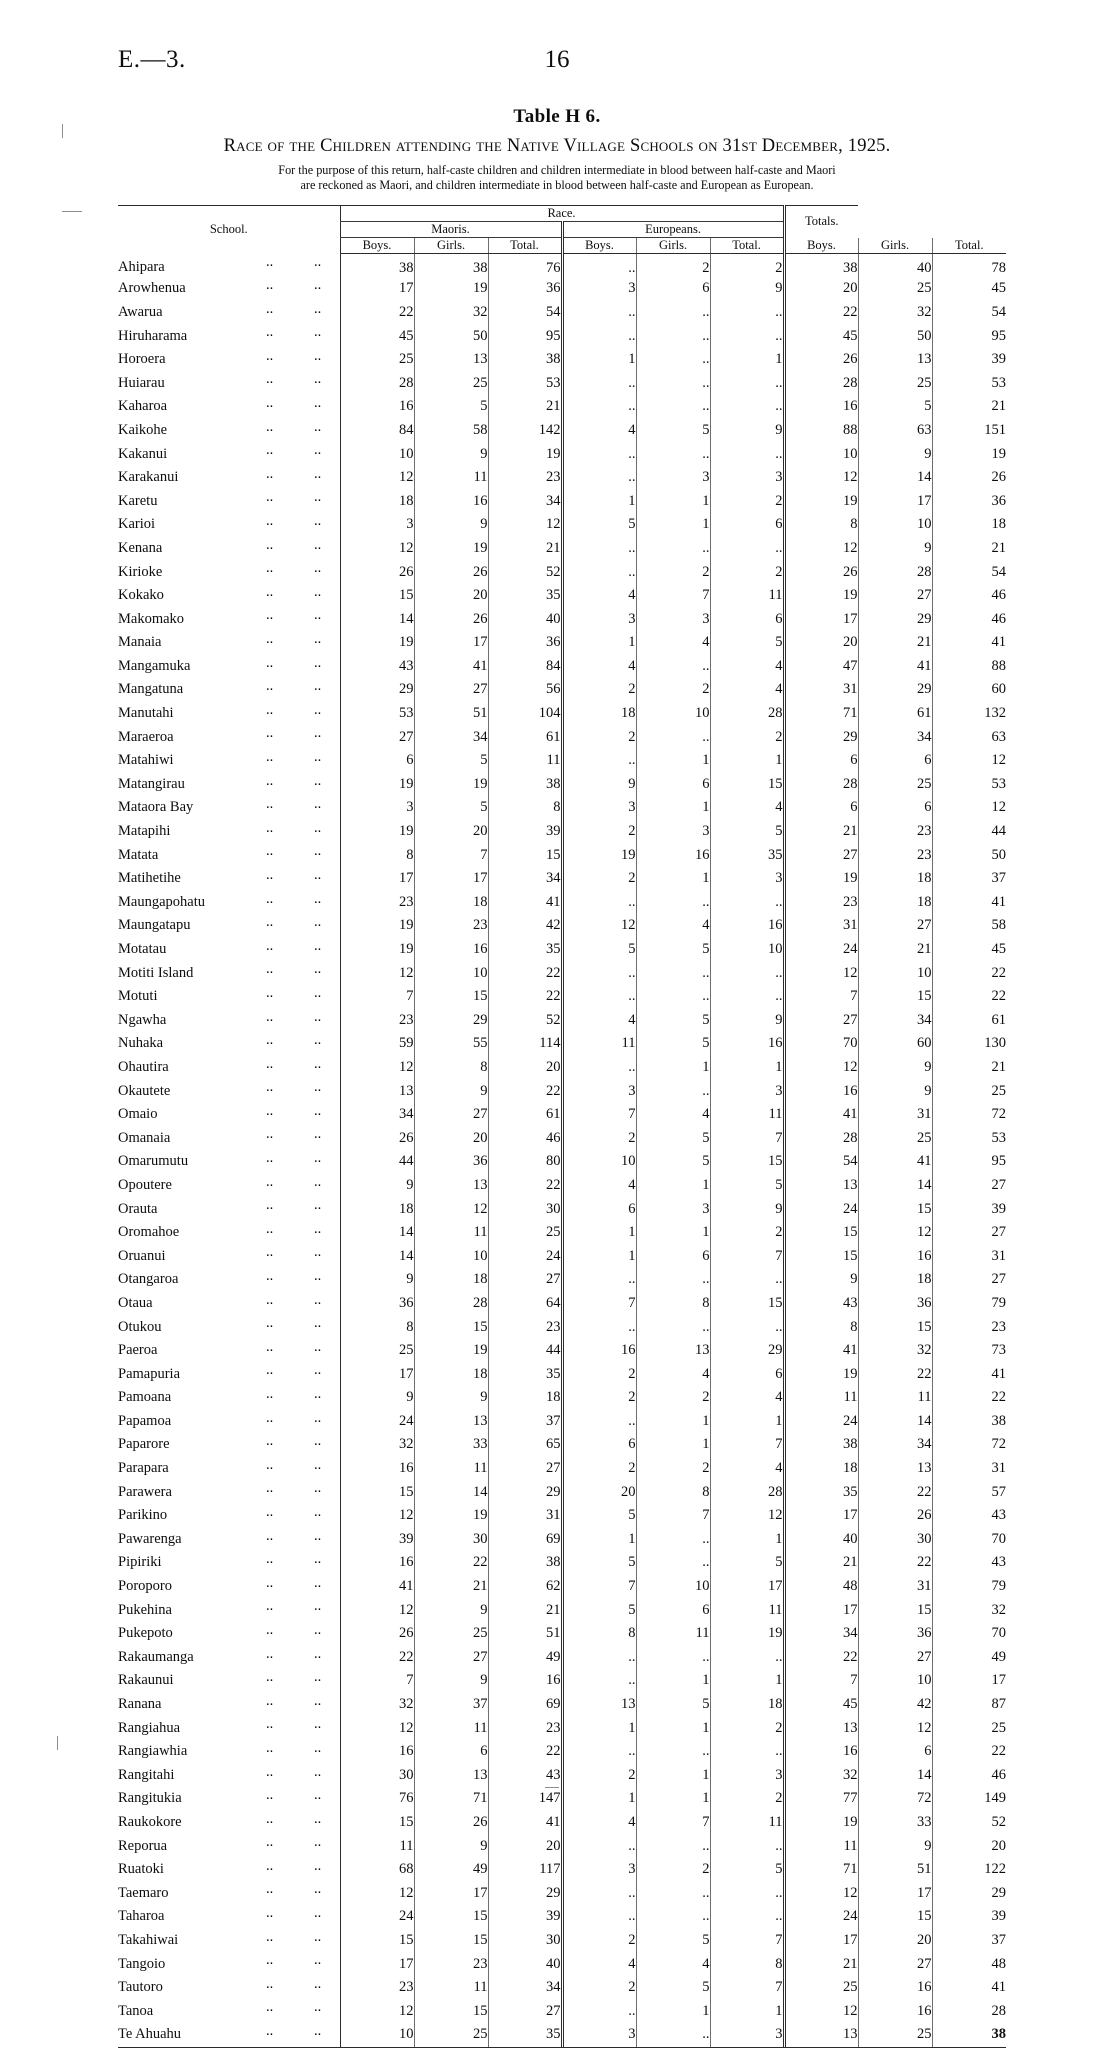  I want to click on cell-european-girls: 4, so click(672, 643).